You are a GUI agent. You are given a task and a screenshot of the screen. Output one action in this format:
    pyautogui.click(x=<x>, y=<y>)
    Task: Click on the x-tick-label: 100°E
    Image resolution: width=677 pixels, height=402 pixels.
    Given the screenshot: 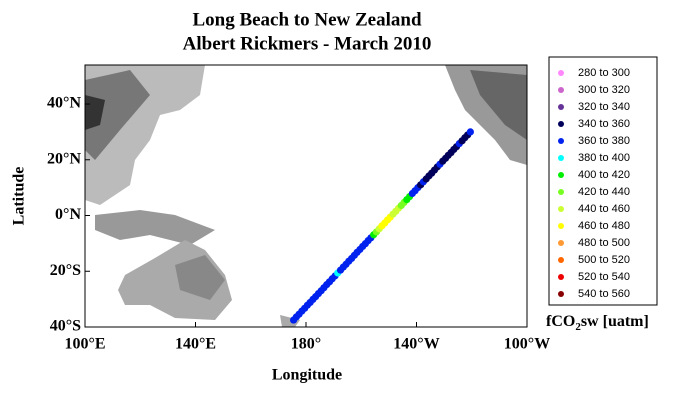 What is the action you would take?
    pyautogui.click(x=84, y=344)
    